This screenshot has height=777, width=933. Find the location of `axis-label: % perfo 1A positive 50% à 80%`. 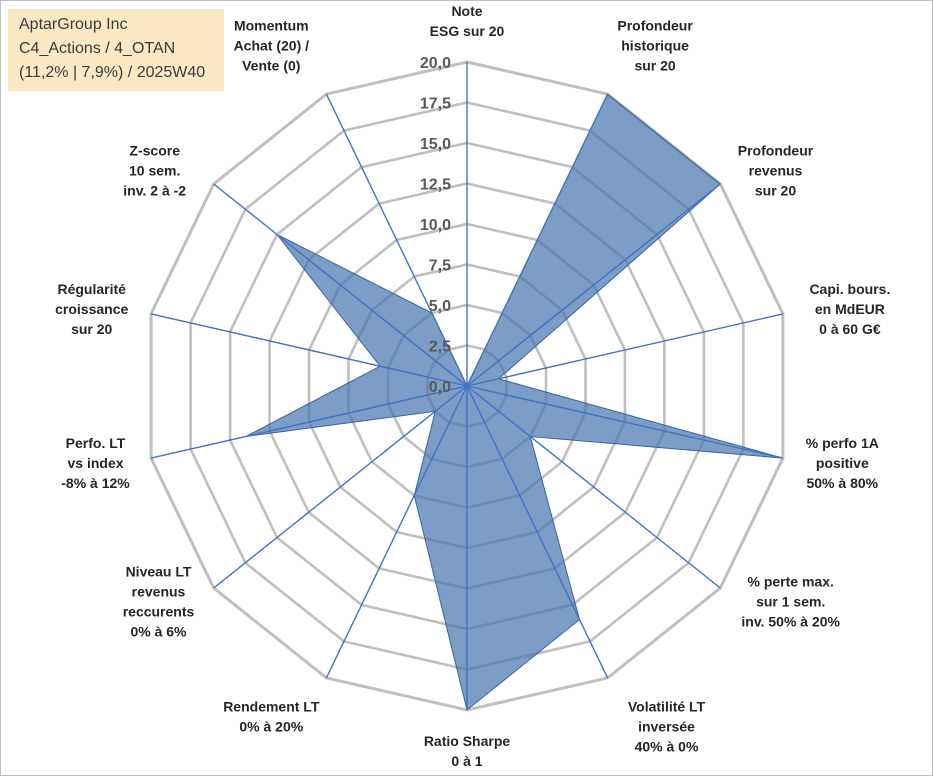

axis-label: % perfo 1A positive 50% à 80% is located at coordinates (842, 463).